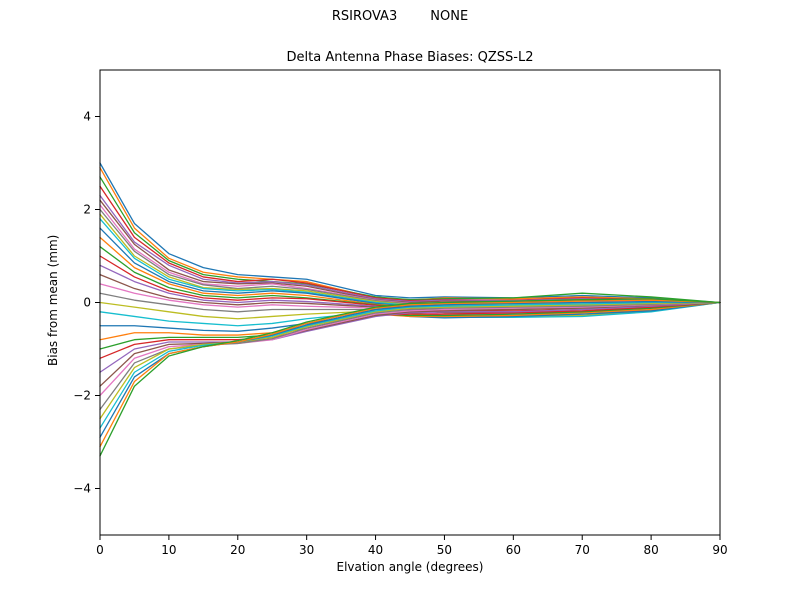  Describe the element at coordinates (87, 117) in the screenshot. I see `y-tick-label: 4` at that location.